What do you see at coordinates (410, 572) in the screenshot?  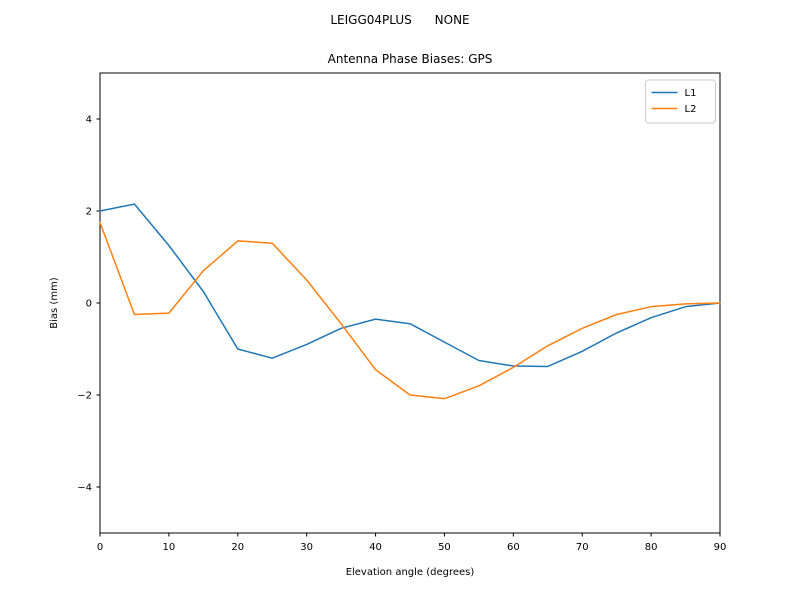 I see `x-axis-label: Elevation angle (degrees)` at bounding box center [410, 572].